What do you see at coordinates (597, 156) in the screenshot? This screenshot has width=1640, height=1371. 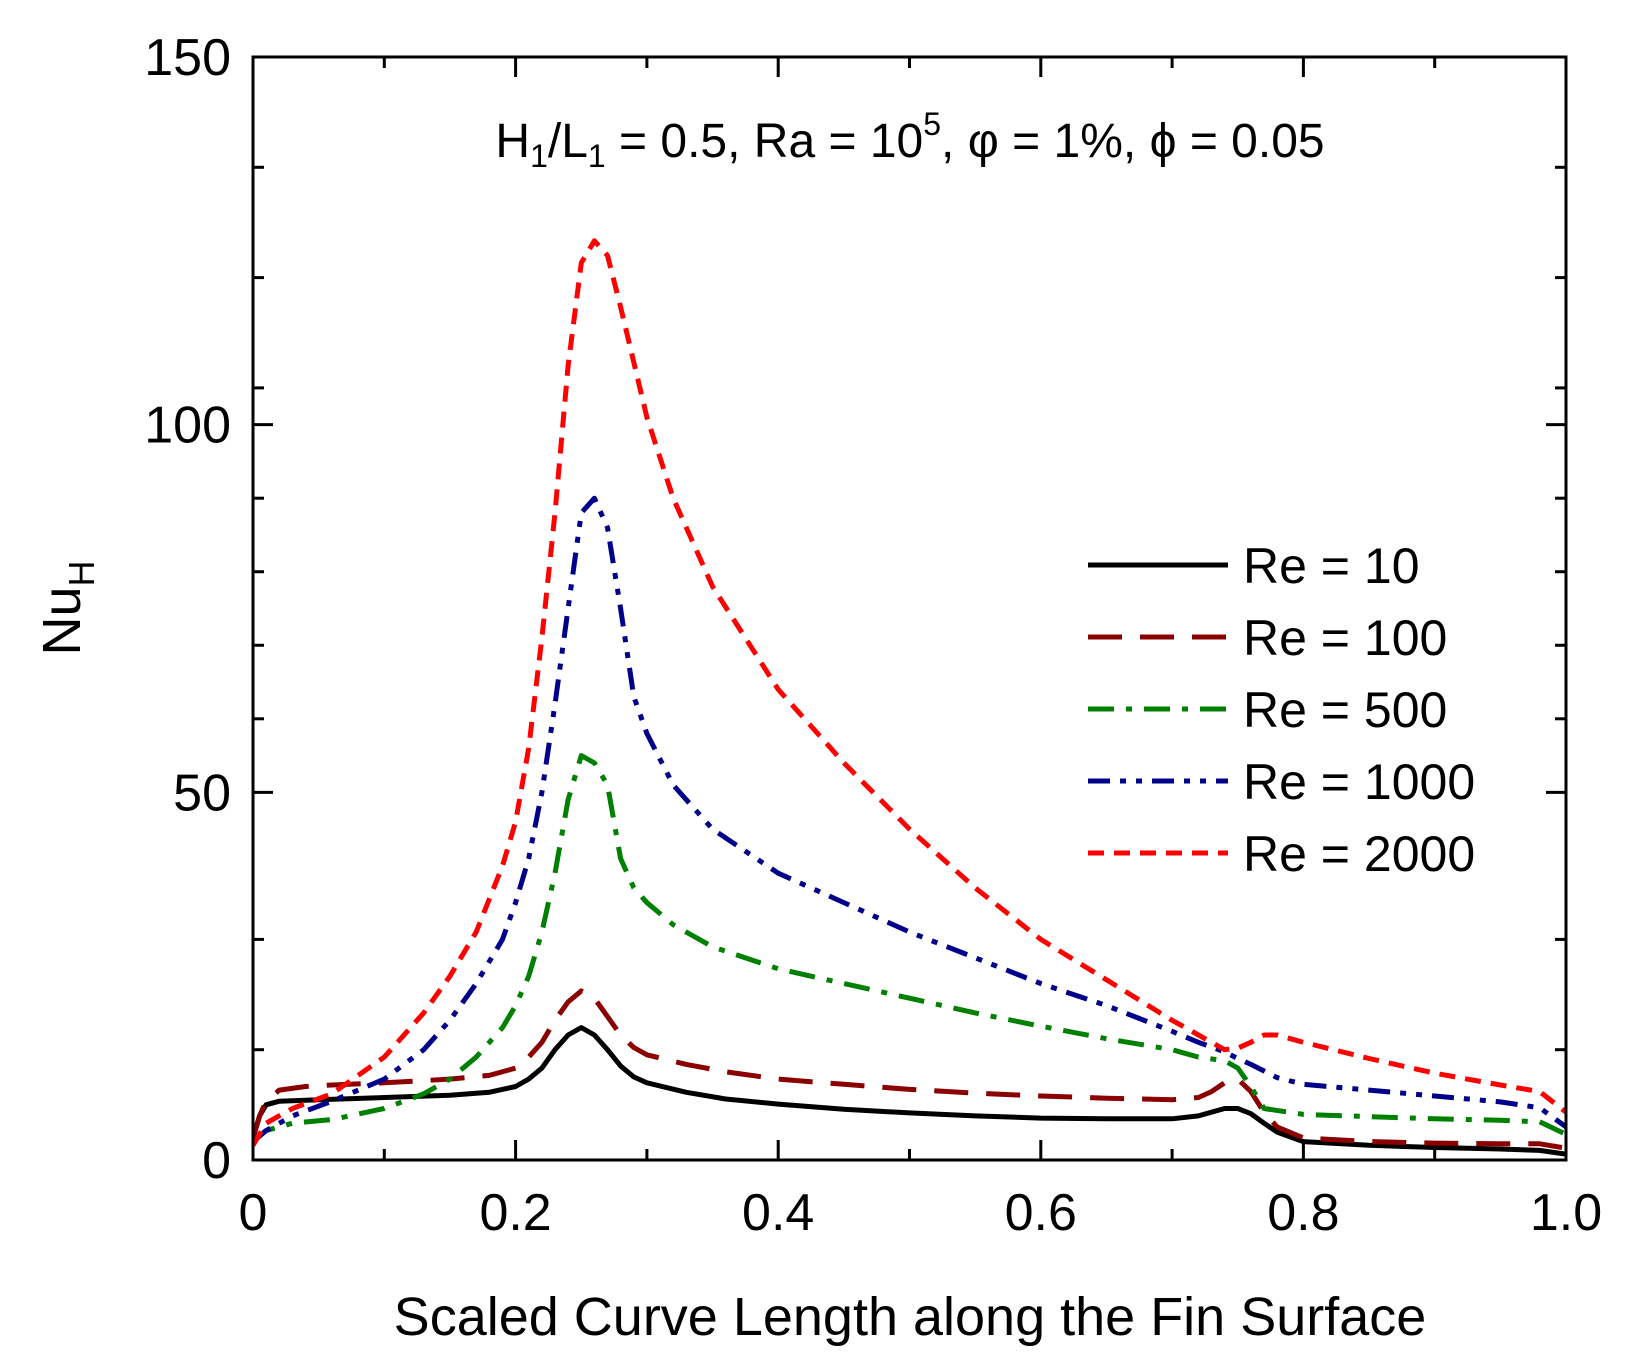 I see `annotation-l-subscript: 1` at bounding box center [597, 156].